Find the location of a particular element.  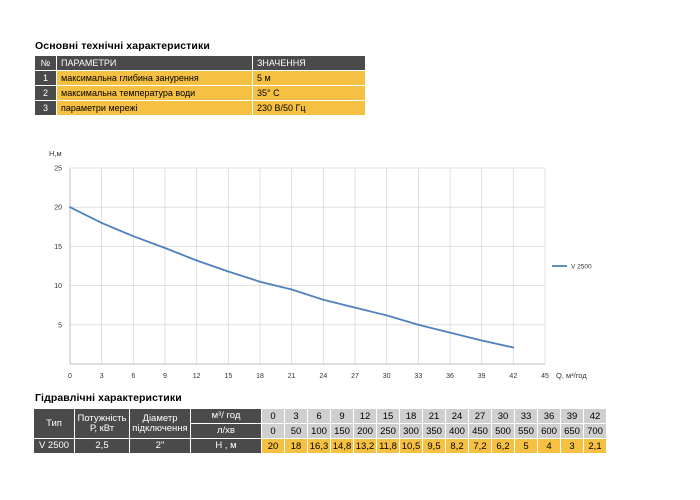

spec-header-param: ПАРАМЕТРИ is located at coordinates (154, 63).